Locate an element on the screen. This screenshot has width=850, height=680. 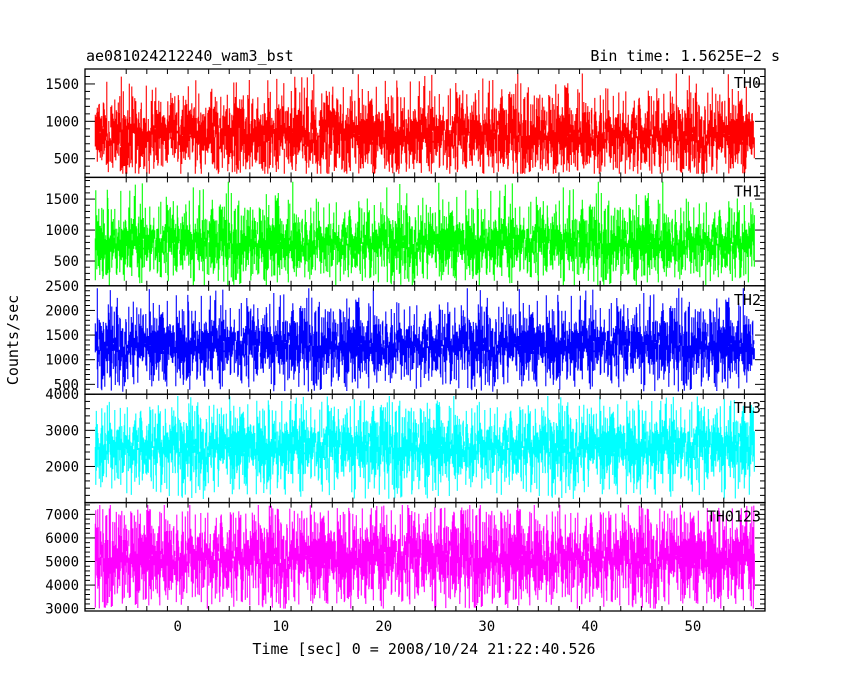
panel-th0: 500 1000 1500 TH0 is located at coordinates (405, 123).